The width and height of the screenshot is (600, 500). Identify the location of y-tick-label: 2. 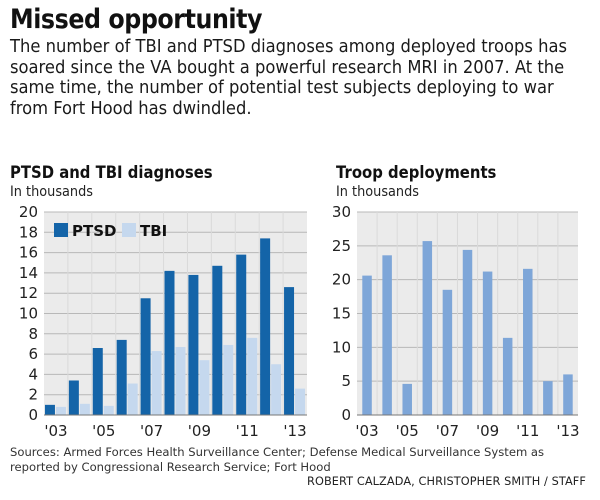
(33, 395).